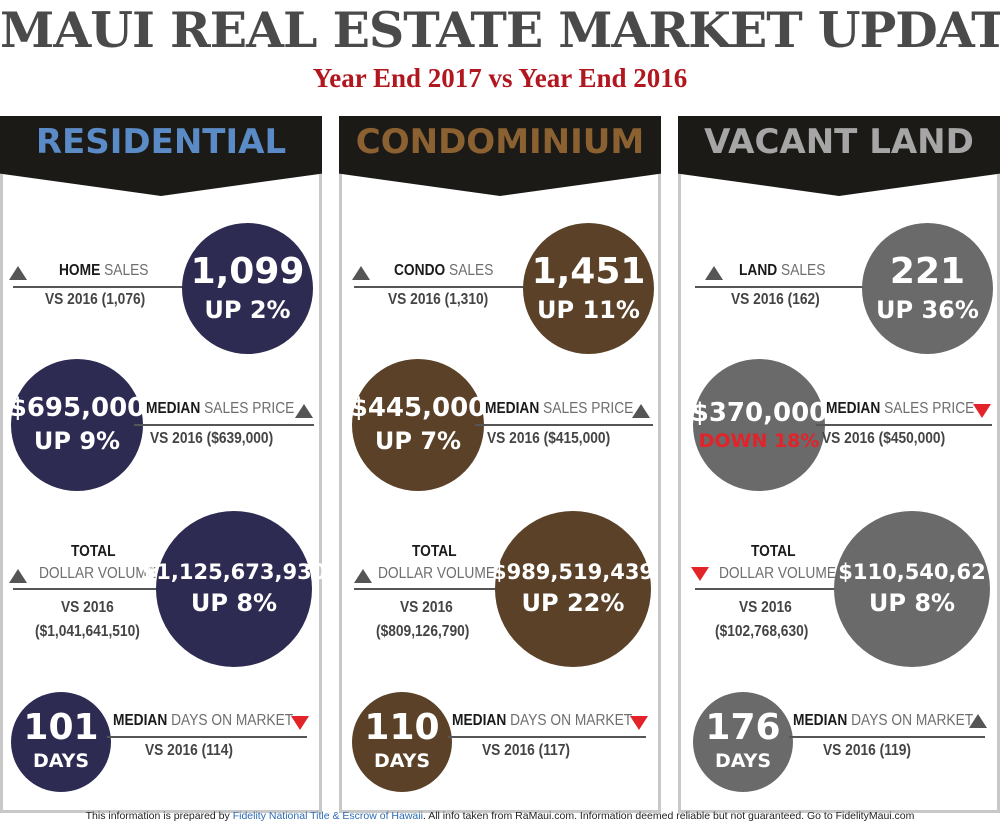 The height and width of the screenshot is (832, 1000). Describe the element at coordinates (189, 750) in the screenshot. I see `days-vs-2016: VS 2016 (114)` at that location.